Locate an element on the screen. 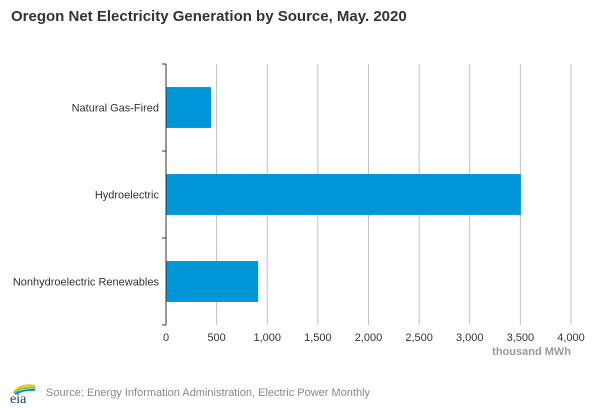 Image resolution: width=612 pixels, height=408 pixels. y-axis is located at coordinates (164, 194).